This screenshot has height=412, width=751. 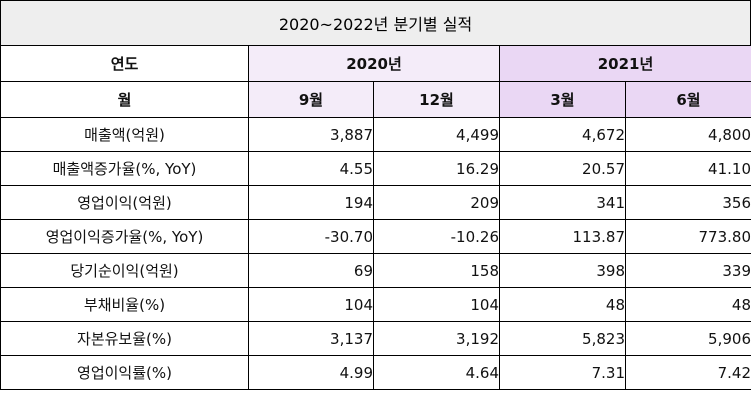 I want to click on table-row: 영업이익(억원) 194 209 341 356, so click(x=375, y=202).